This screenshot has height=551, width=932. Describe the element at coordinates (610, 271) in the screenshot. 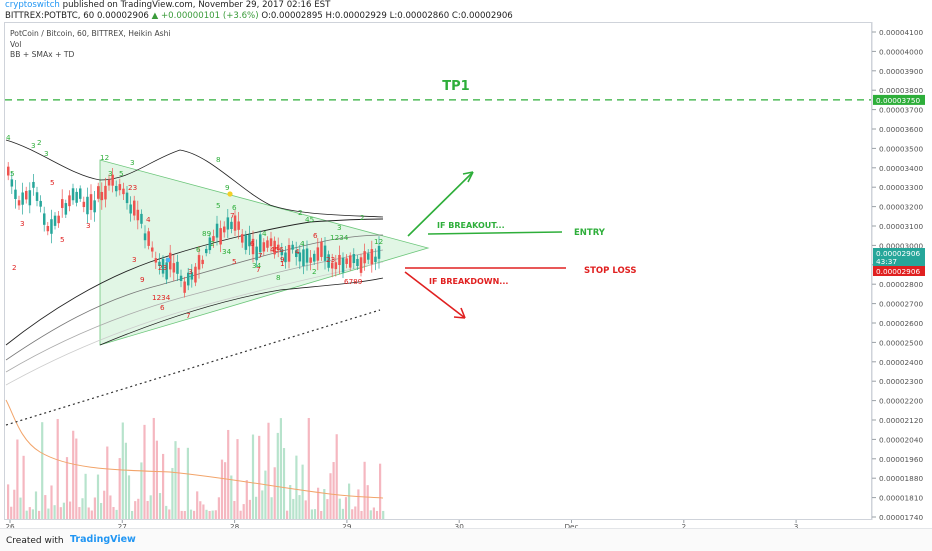

I see `stop-loss-label: STOP LOSS` at that location.